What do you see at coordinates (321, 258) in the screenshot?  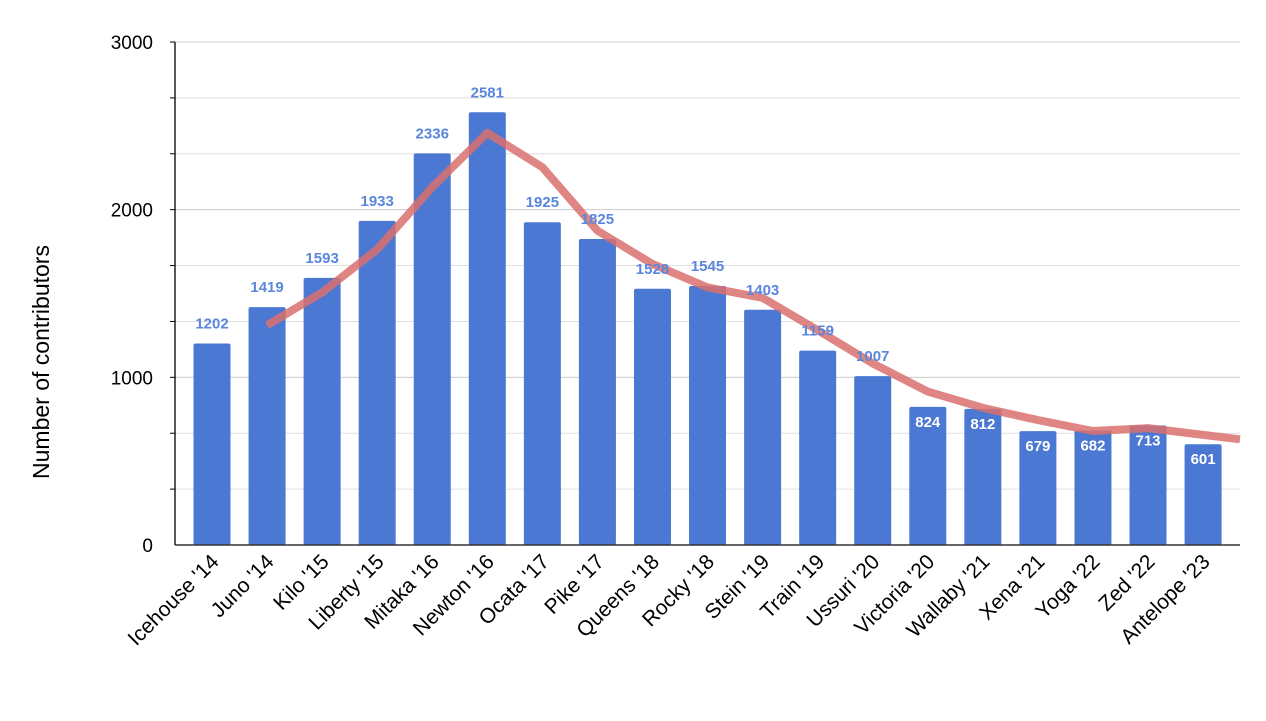 I see `data-label: 1593` at bounding box center [321, 258].